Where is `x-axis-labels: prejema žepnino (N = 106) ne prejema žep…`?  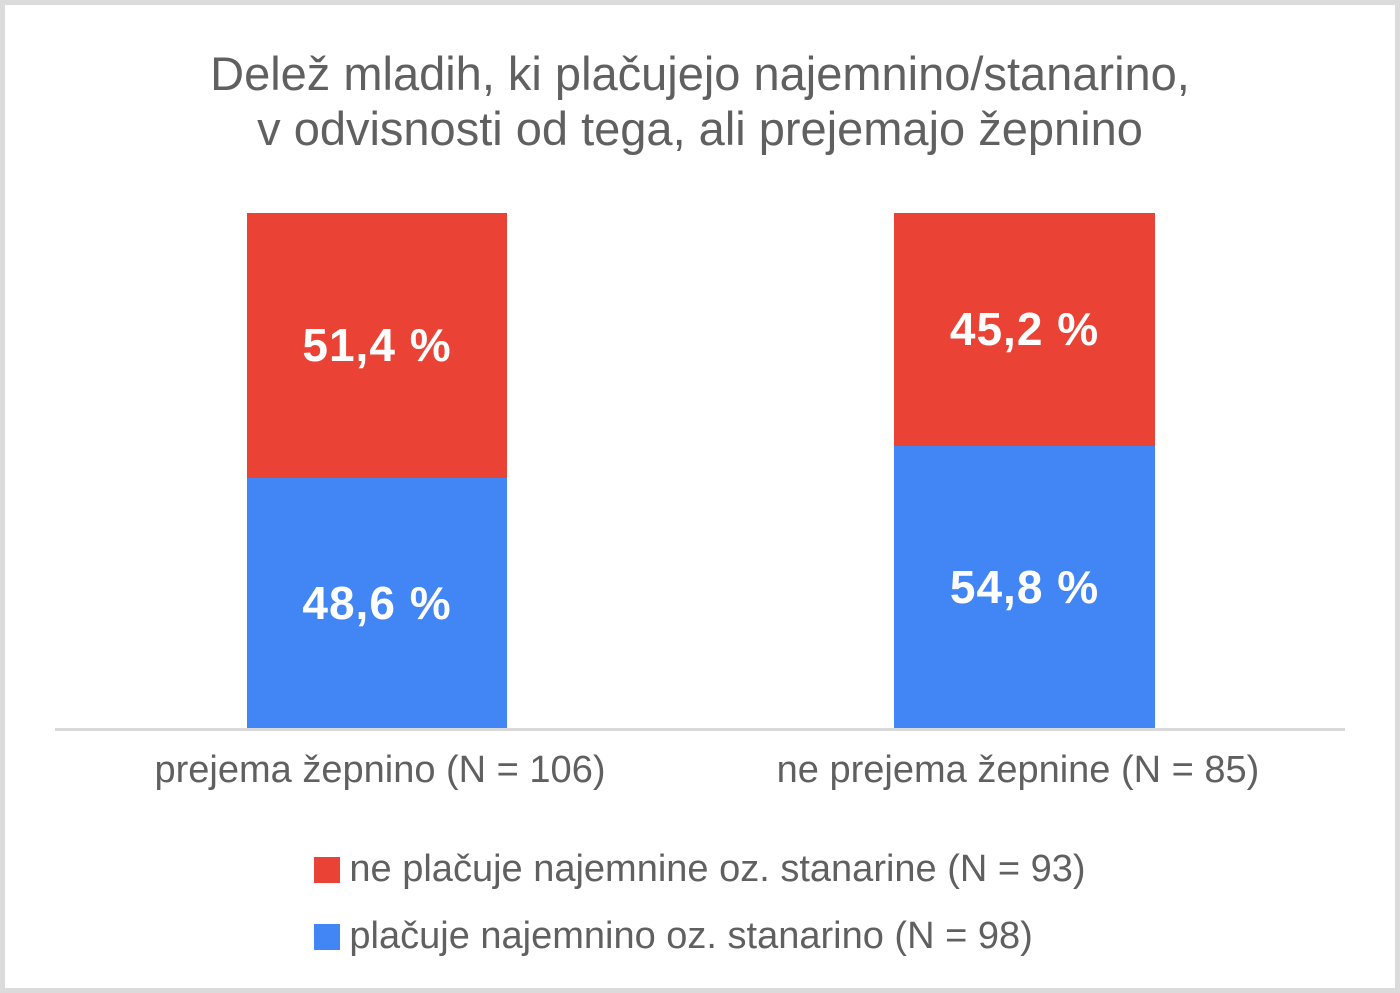
x-axis-labels: prejema žepnino (N = 106) ne prejema žep… is located at coordinates (700, 773).